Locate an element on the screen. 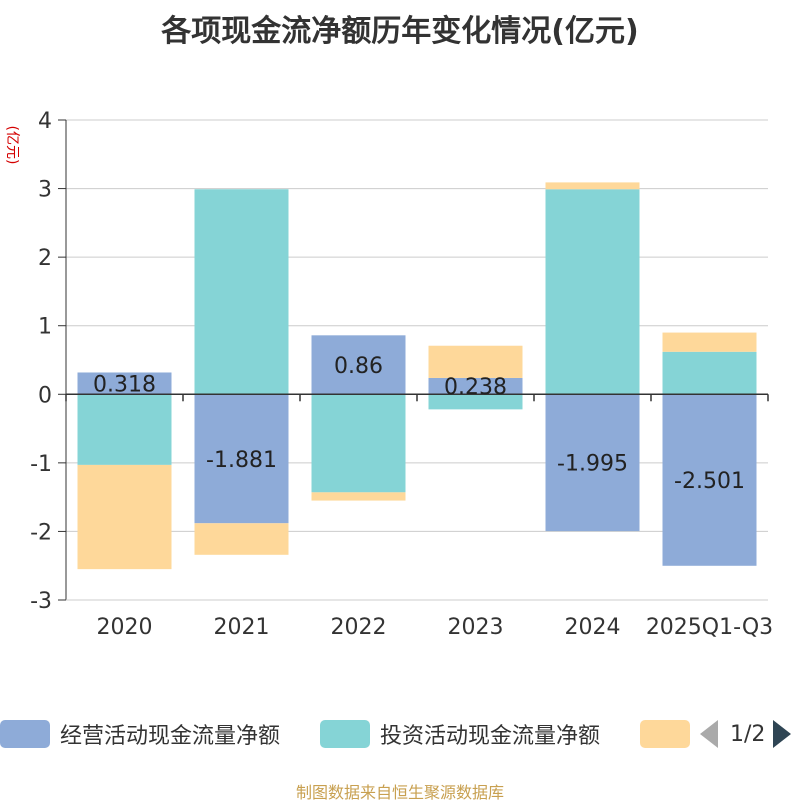  y-tick-label: -1 is located at coordinates (41, 464).